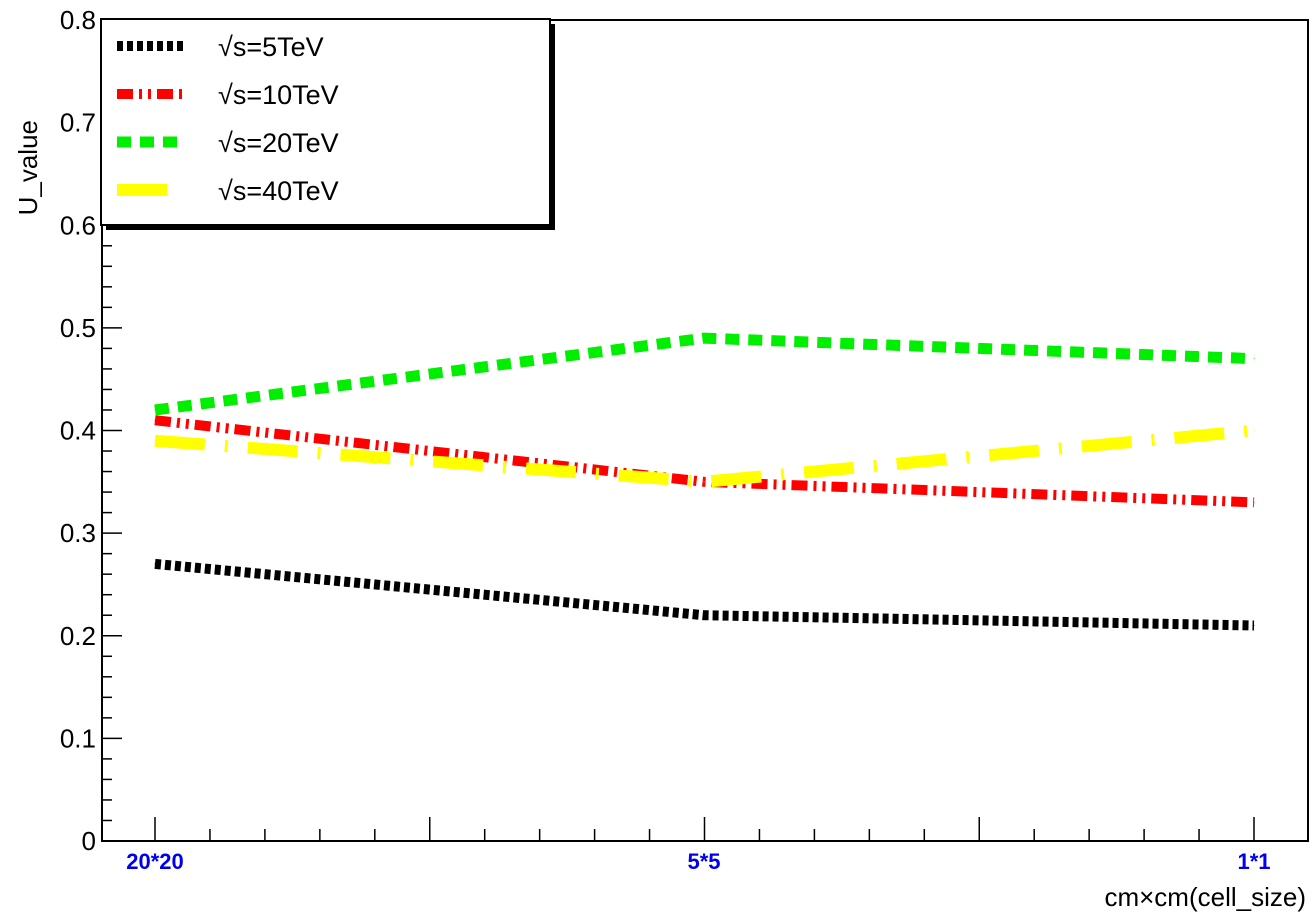 This screenshot has width=1310, height=917. Describe the element at coordinates (78, 738) in the screenshot. I see `y-tick-label: 0.1` at that location.